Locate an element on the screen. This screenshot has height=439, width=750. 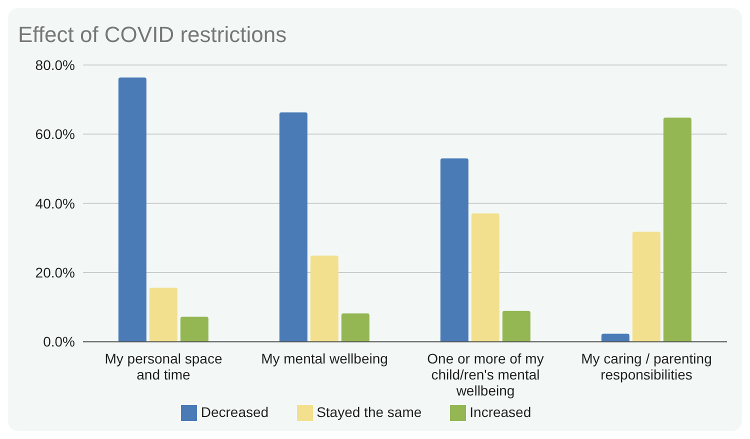
legend-label: Decreased is located at coordinates (234, 412).